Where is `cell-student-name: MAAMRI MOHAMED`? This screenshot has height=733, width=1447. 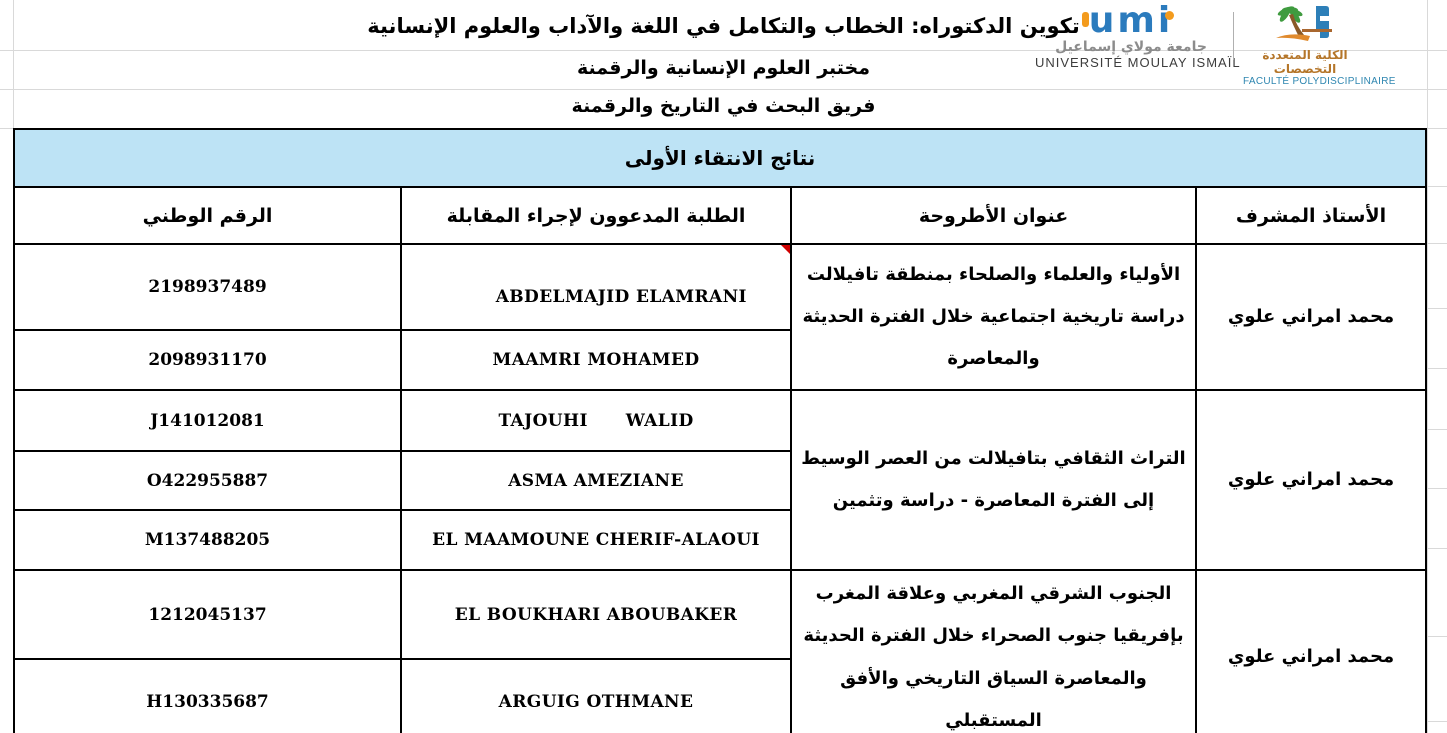 cell-student-name: MAAMRI MOHAMED is located at coordinates (596, 360).